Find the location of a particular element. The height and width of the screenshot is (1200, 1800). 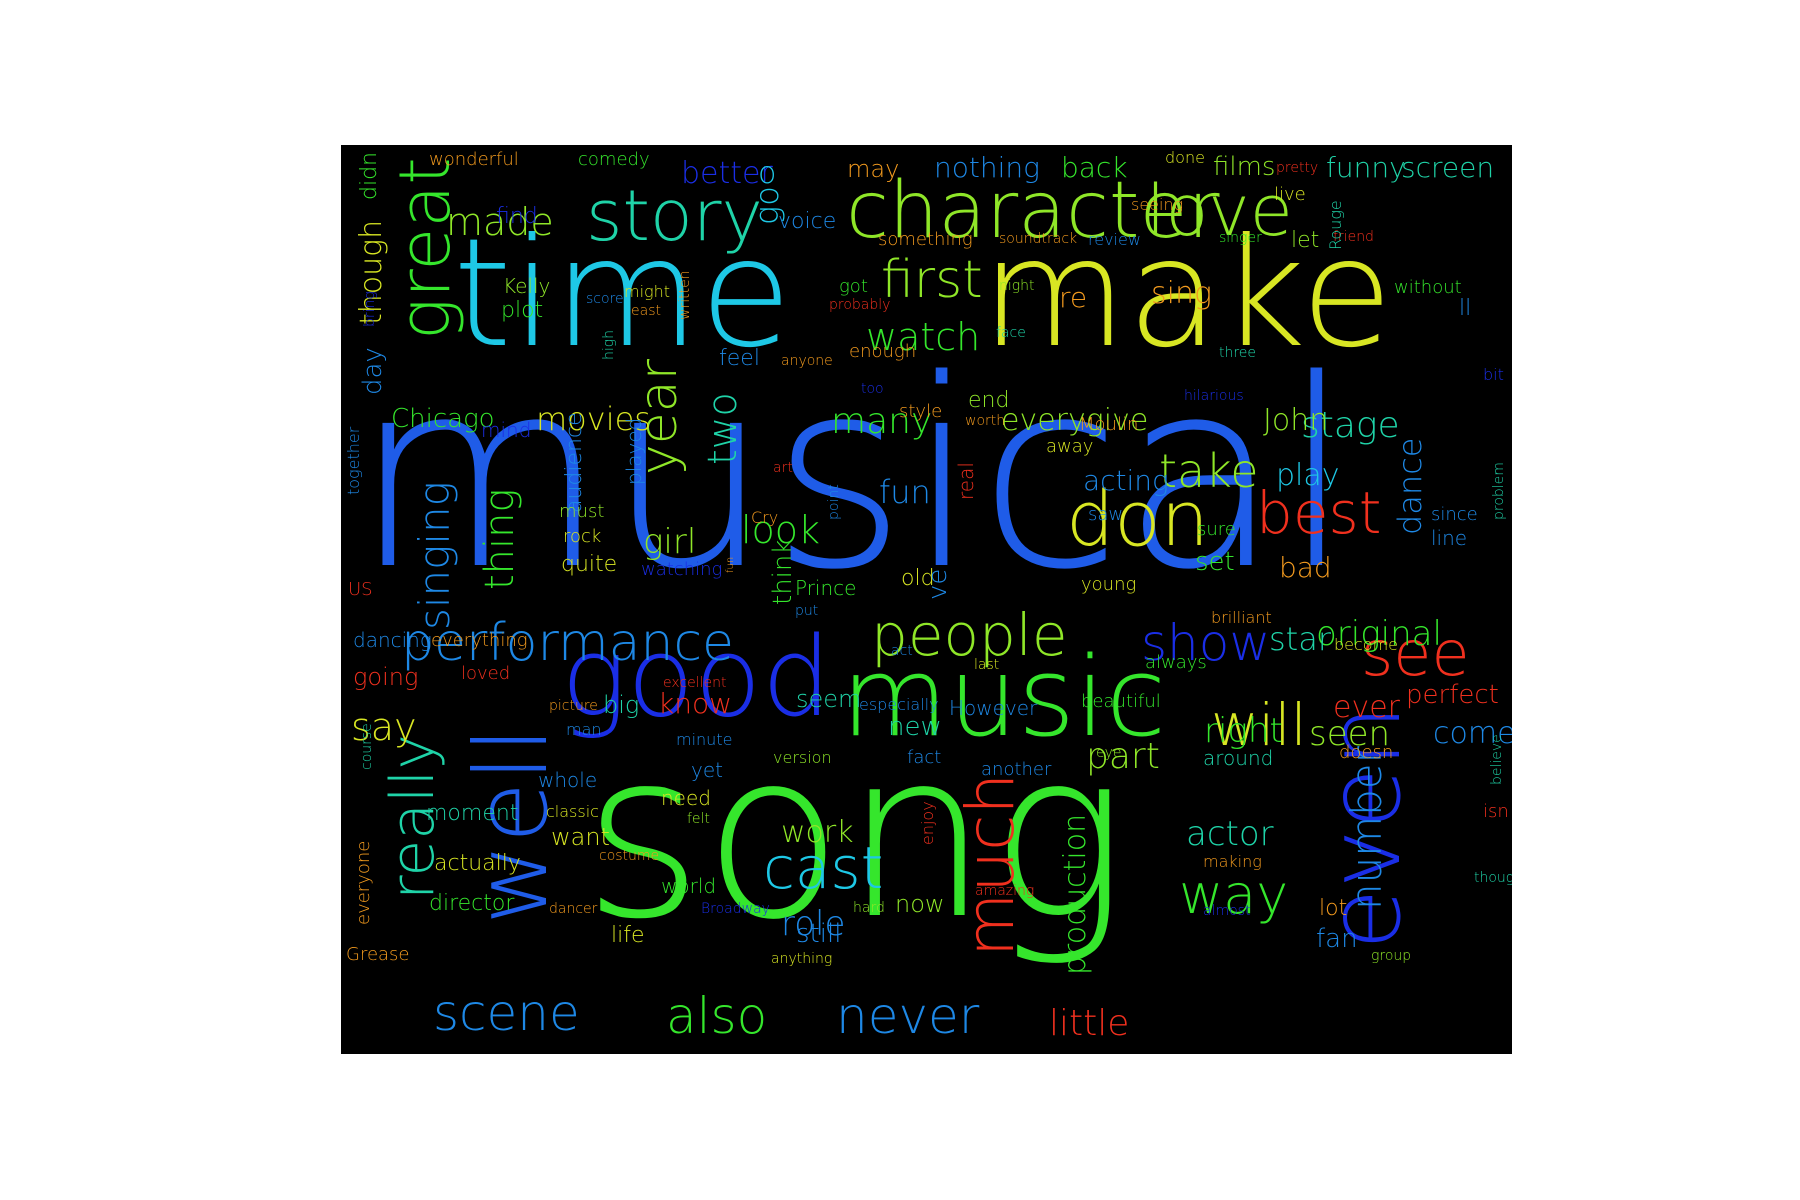

cloud-word-picture: picture is located at coordinates (573, 706).